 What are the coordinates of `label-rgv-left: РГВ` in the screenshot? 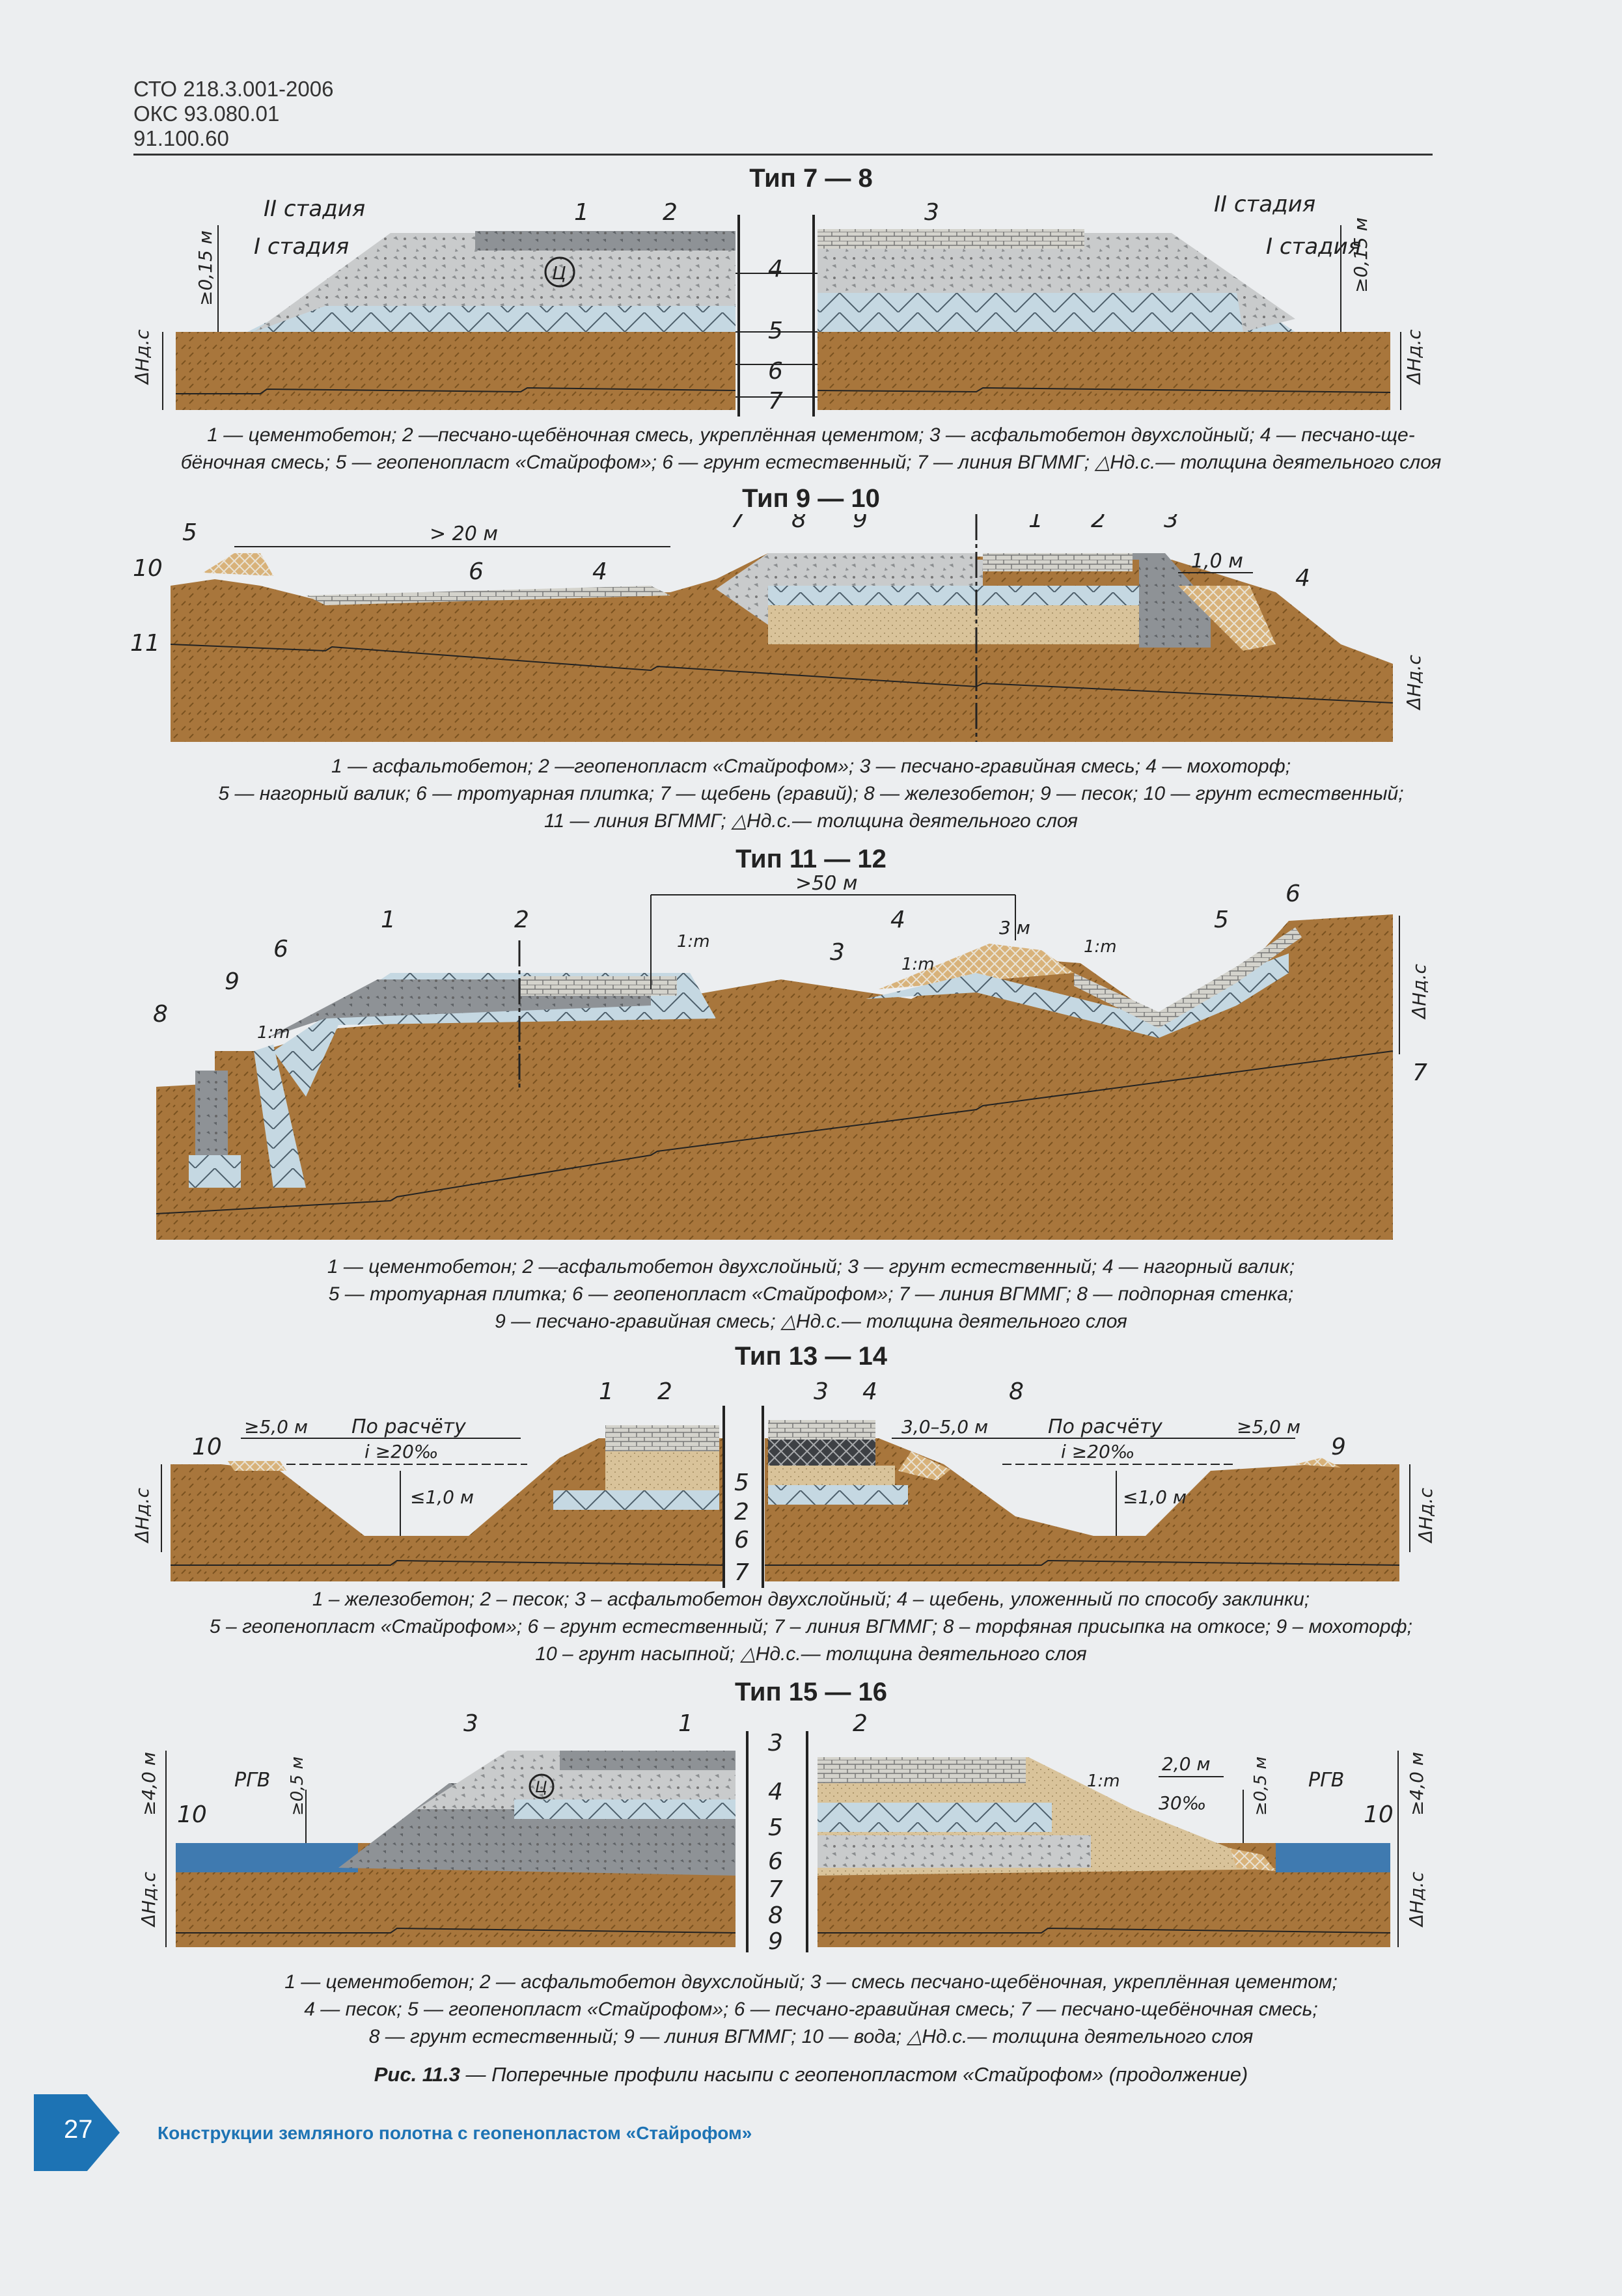 It's located at (252, 1781).